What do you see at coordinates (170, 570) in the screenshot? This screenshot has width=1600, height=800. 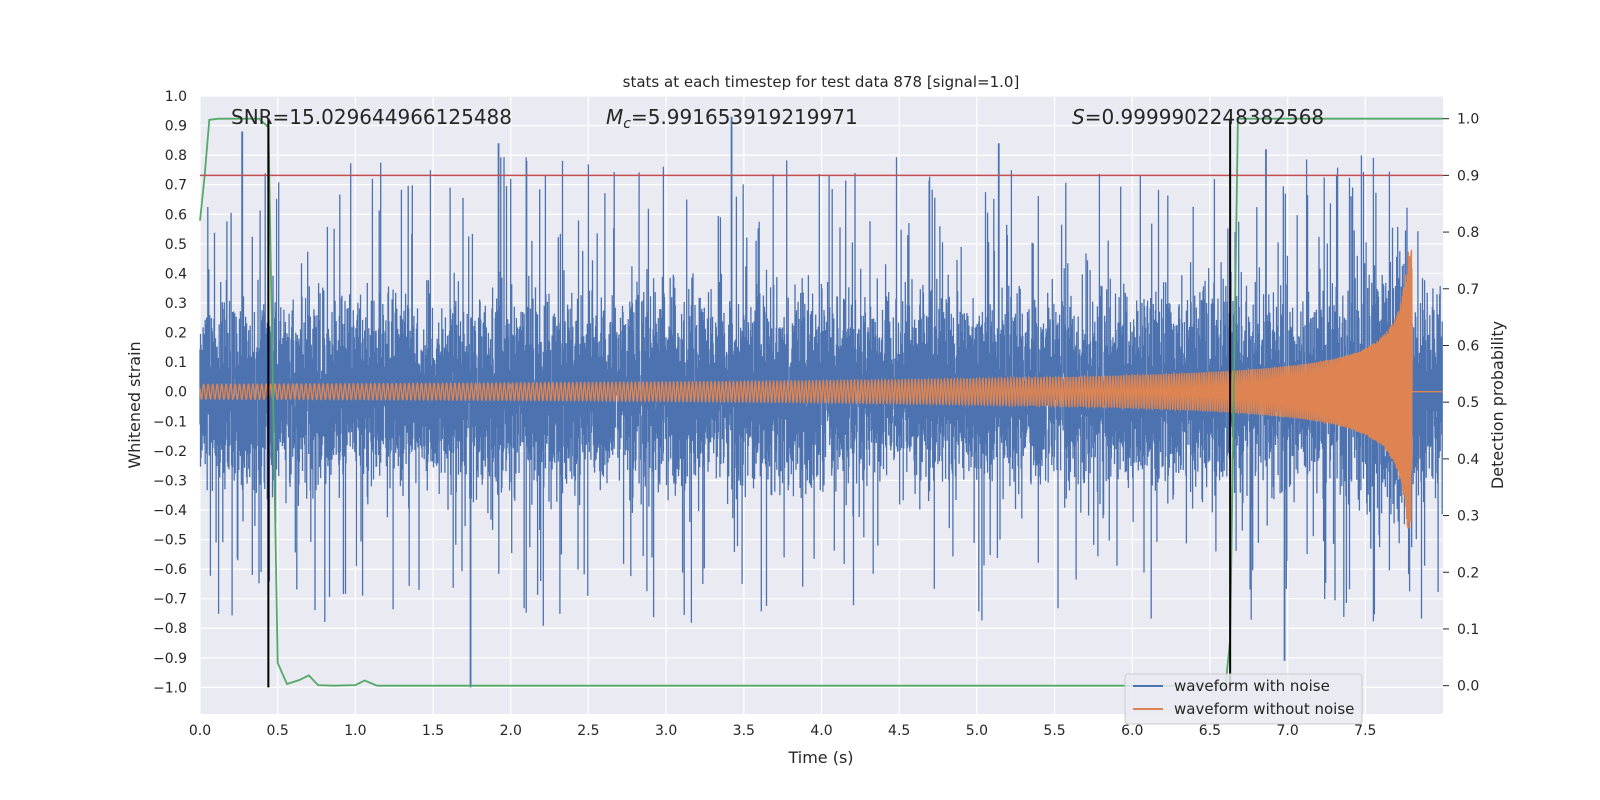 I see `y-tick-label: −0.6` at bounding box center [170, 570].